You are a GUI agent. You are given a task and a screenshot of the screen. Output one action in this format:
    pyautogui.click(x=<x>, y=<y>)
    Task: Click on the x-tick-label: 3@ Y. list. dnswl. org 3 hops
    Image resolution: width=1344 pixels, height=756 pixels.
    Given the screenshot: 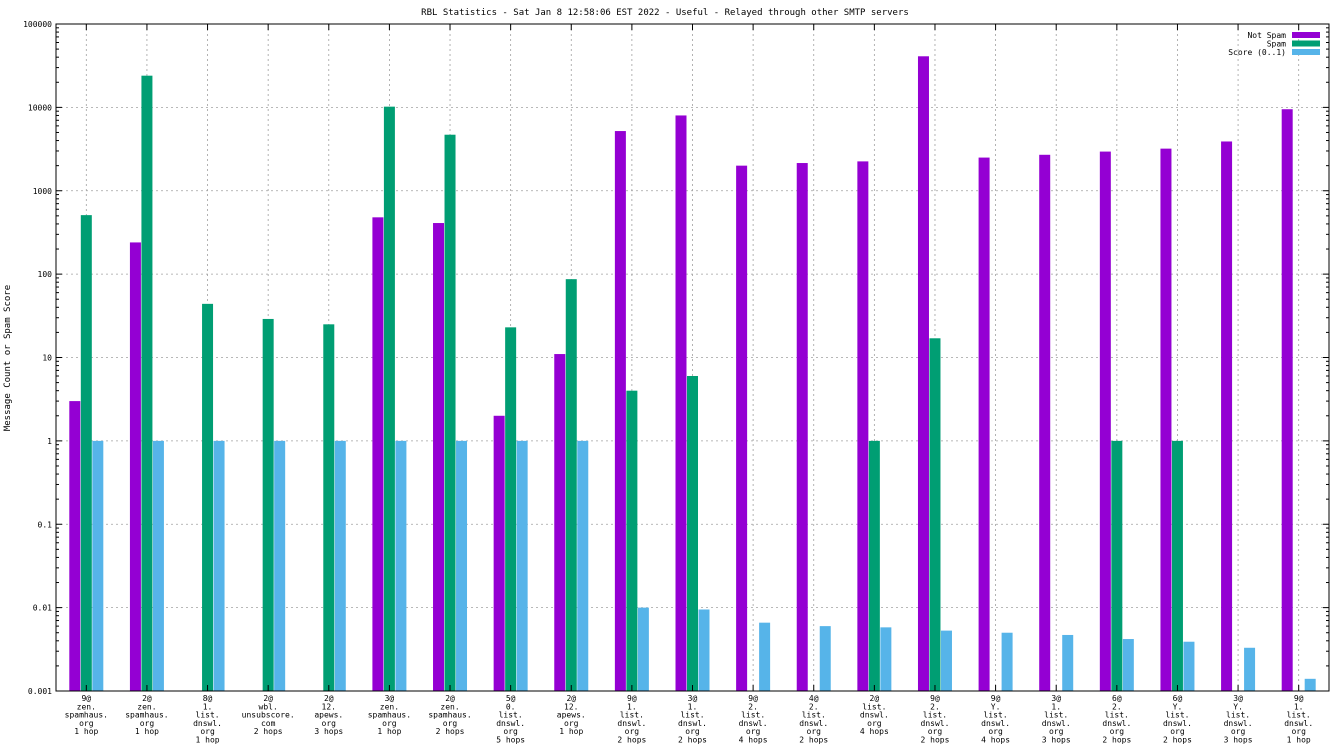 What is the action you would take?
    pyautogui.click(x=1238, y=719)
    